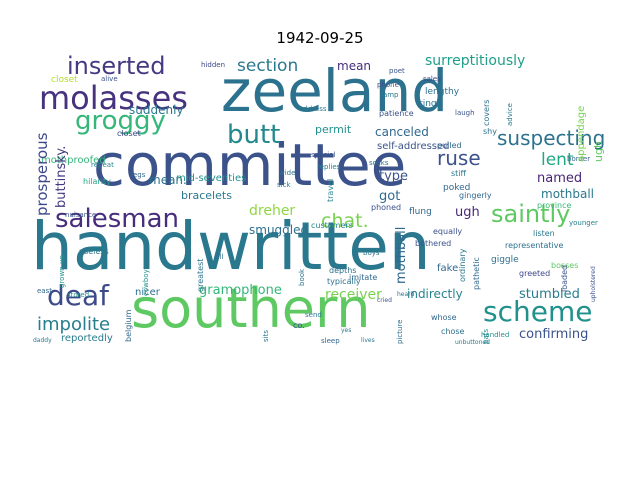 The width and height of the screenshot is (640, 480). What do you see at coordinates (379, 163) in the screenshot?
I see `word-socks: socks` at bounding box center [379, 163].